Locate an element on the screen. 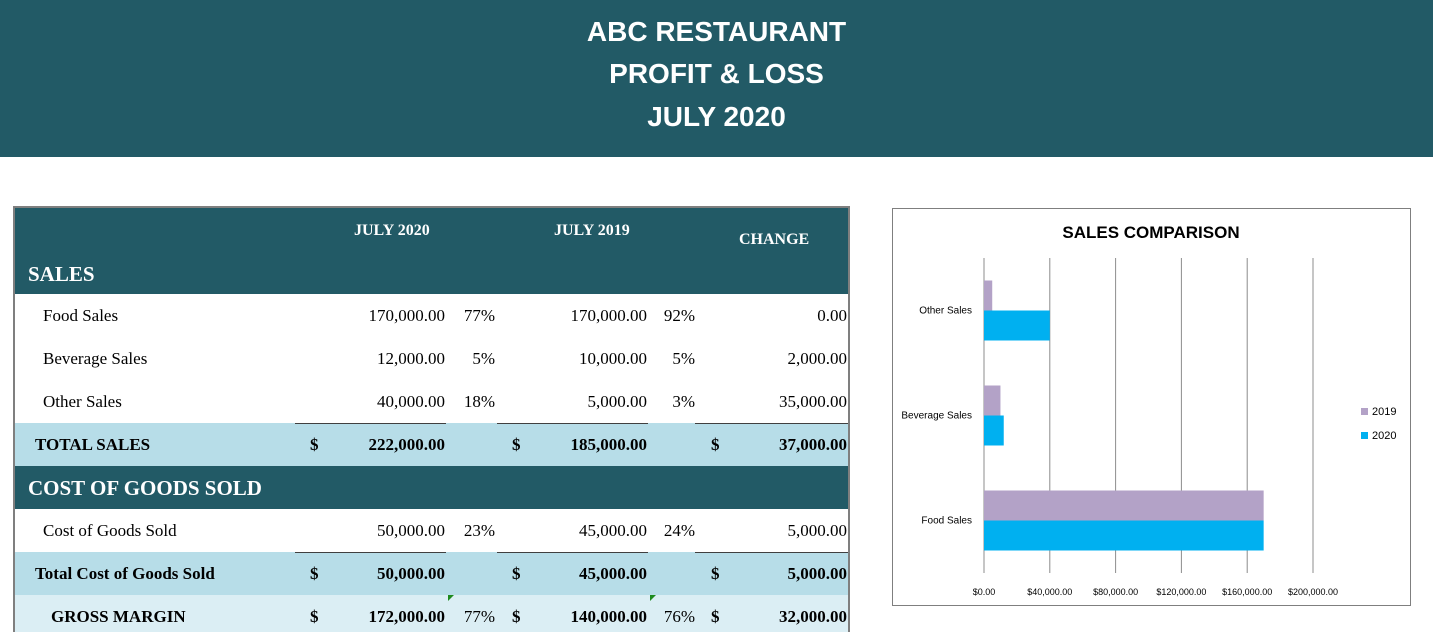  value-2019: 5,000.00 is located at coordinates (617, 401).